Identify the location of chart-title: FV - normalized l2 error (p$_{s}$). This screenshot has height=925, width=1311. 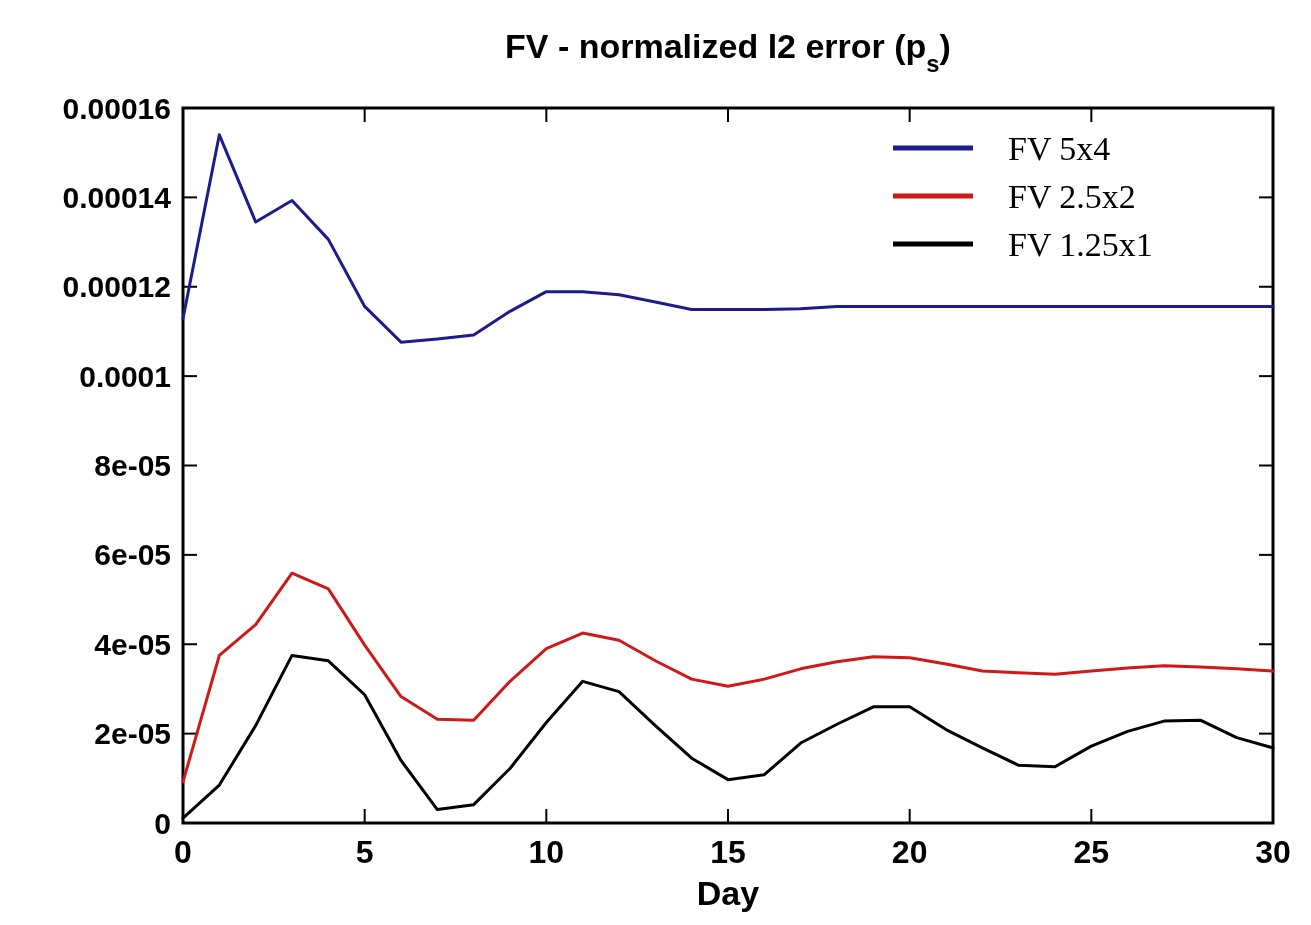
(728, 52).